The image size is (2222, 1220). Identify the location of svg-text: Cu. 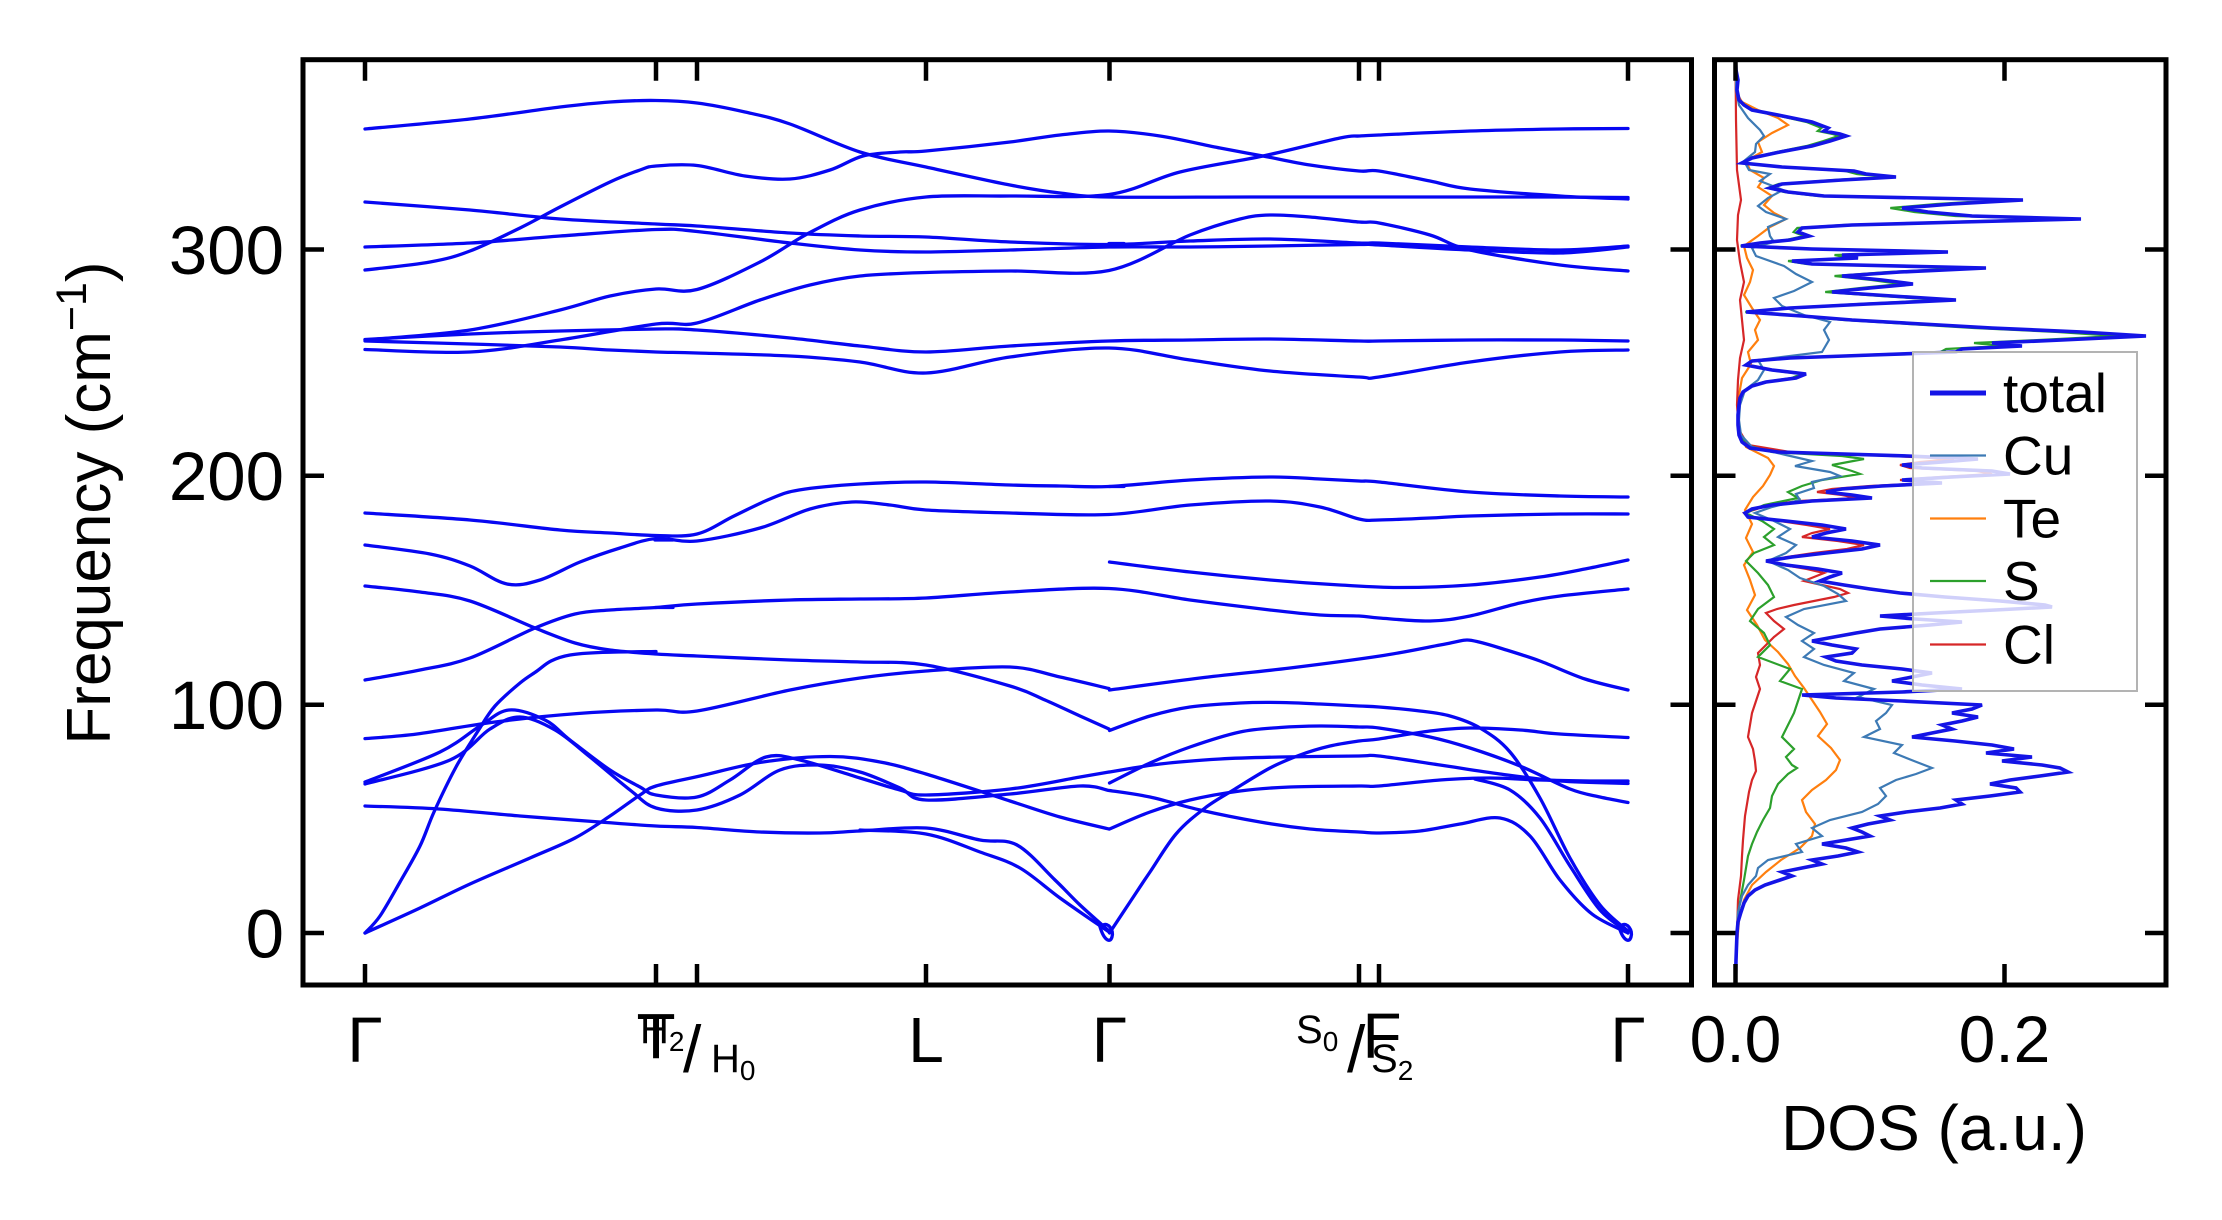
(2038, 456).